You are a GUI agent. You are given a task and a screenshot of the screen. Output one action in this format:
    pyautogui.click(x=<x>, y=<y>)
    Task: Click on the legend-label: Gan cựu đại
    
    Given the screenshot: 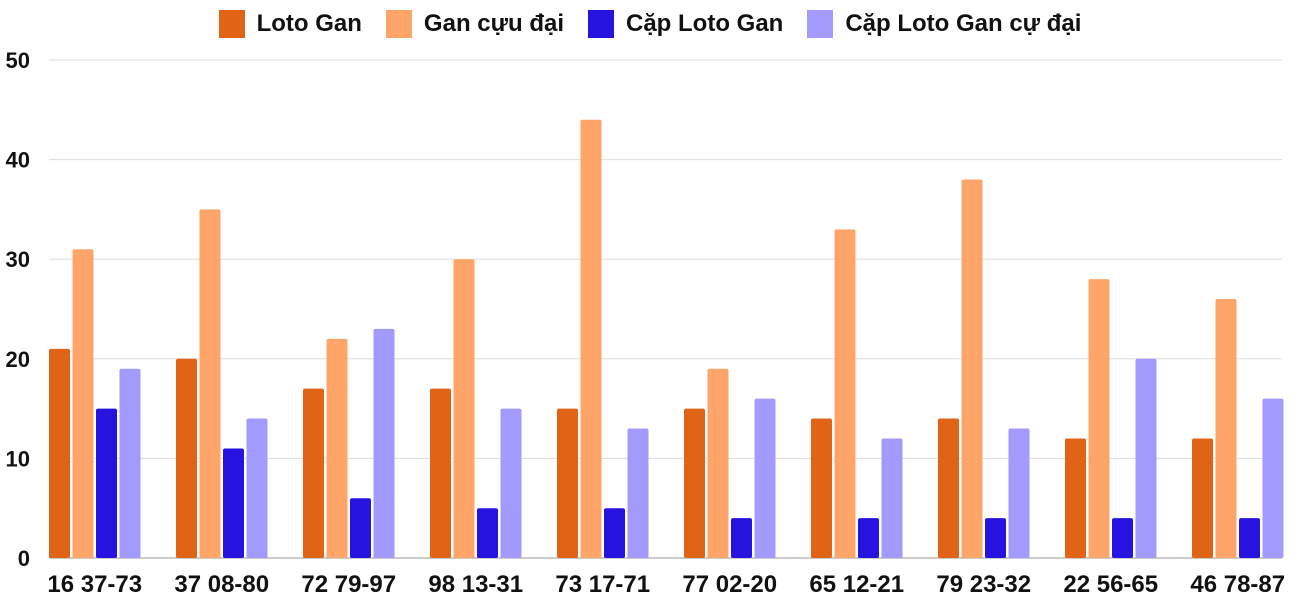 What is the action you would take?
    pyautogui.click(x=493, y=23)
    